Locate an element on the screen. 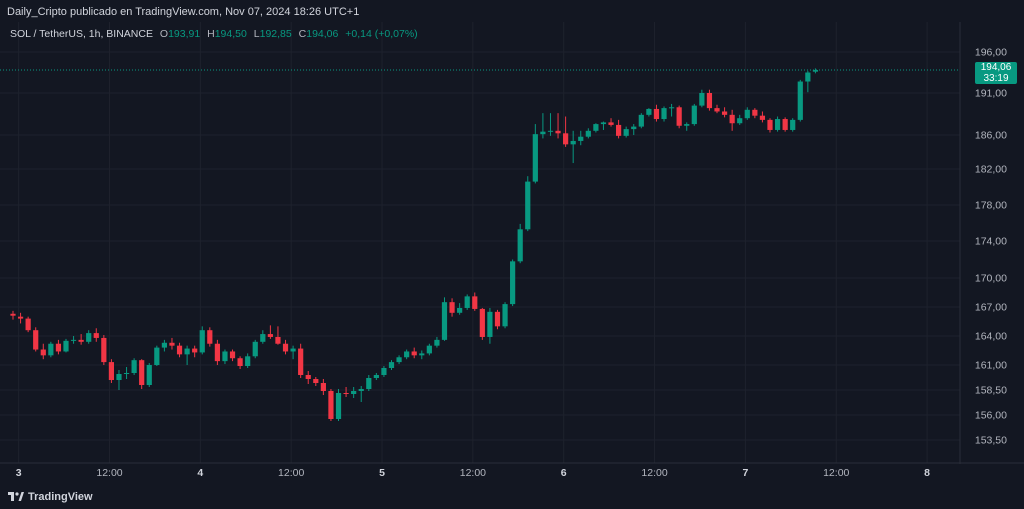 This screenshot has height=509, width=1024. price-tick-label: 182,00 is located at coordinates (991, 170).